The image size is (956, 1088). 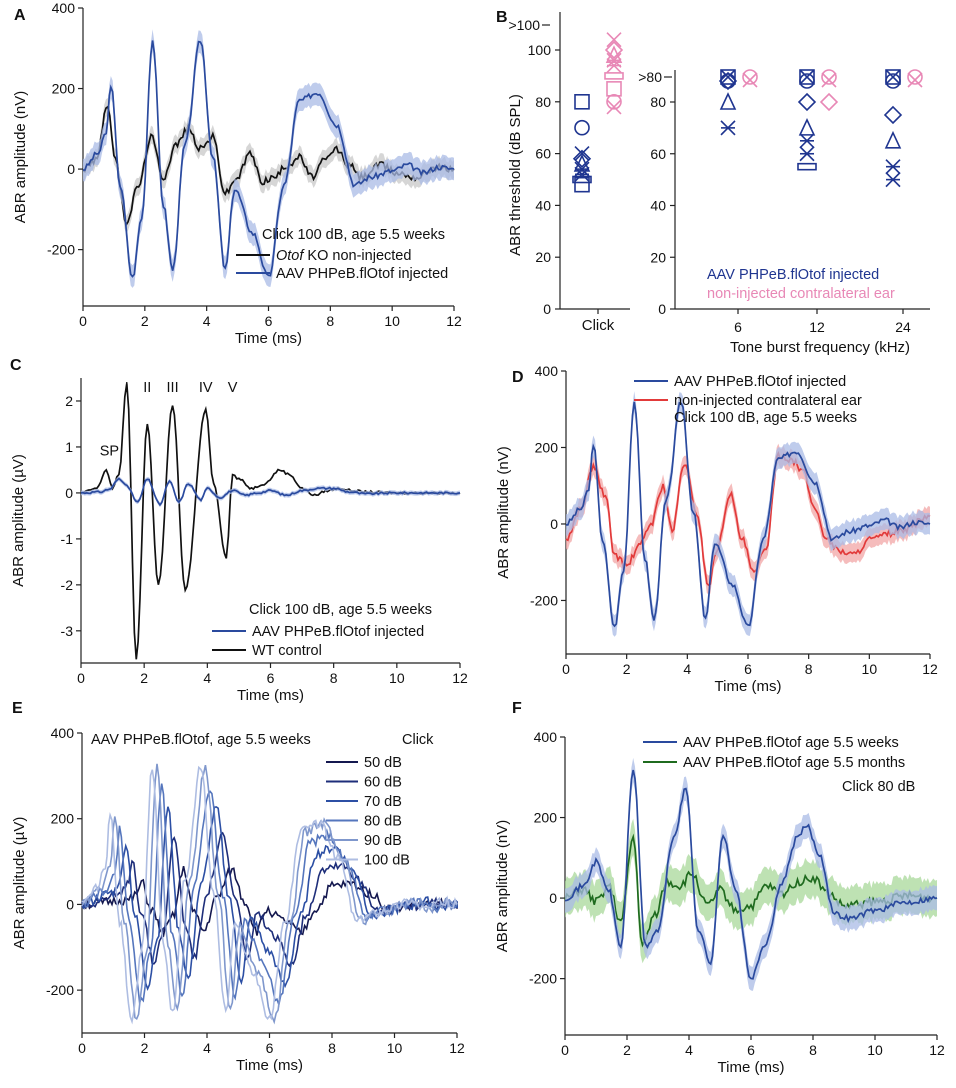 I want to click on y-tick-label: 2, so click(x=69, y=401).